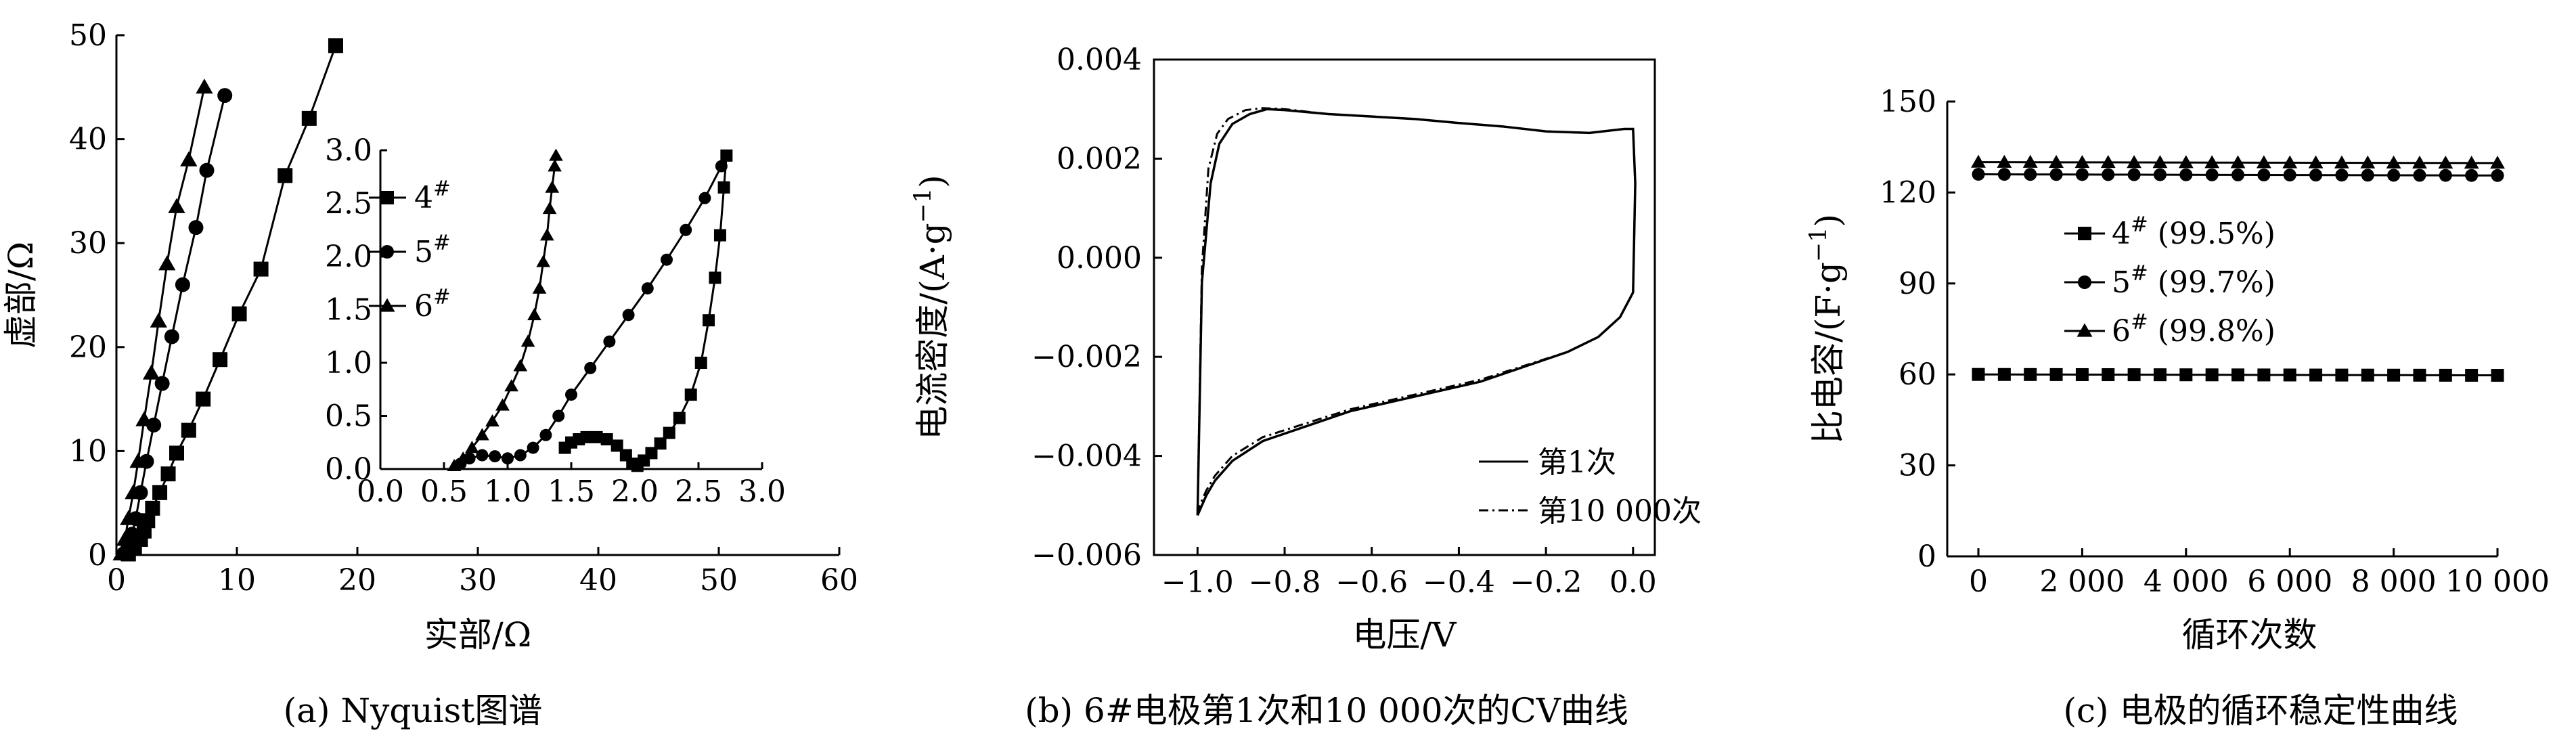 This screenshot has height=733, width=2576. Describe the element at coordinates (2186, 581) in the screenshot. I see `x-tick-label: 4 000` at that location.